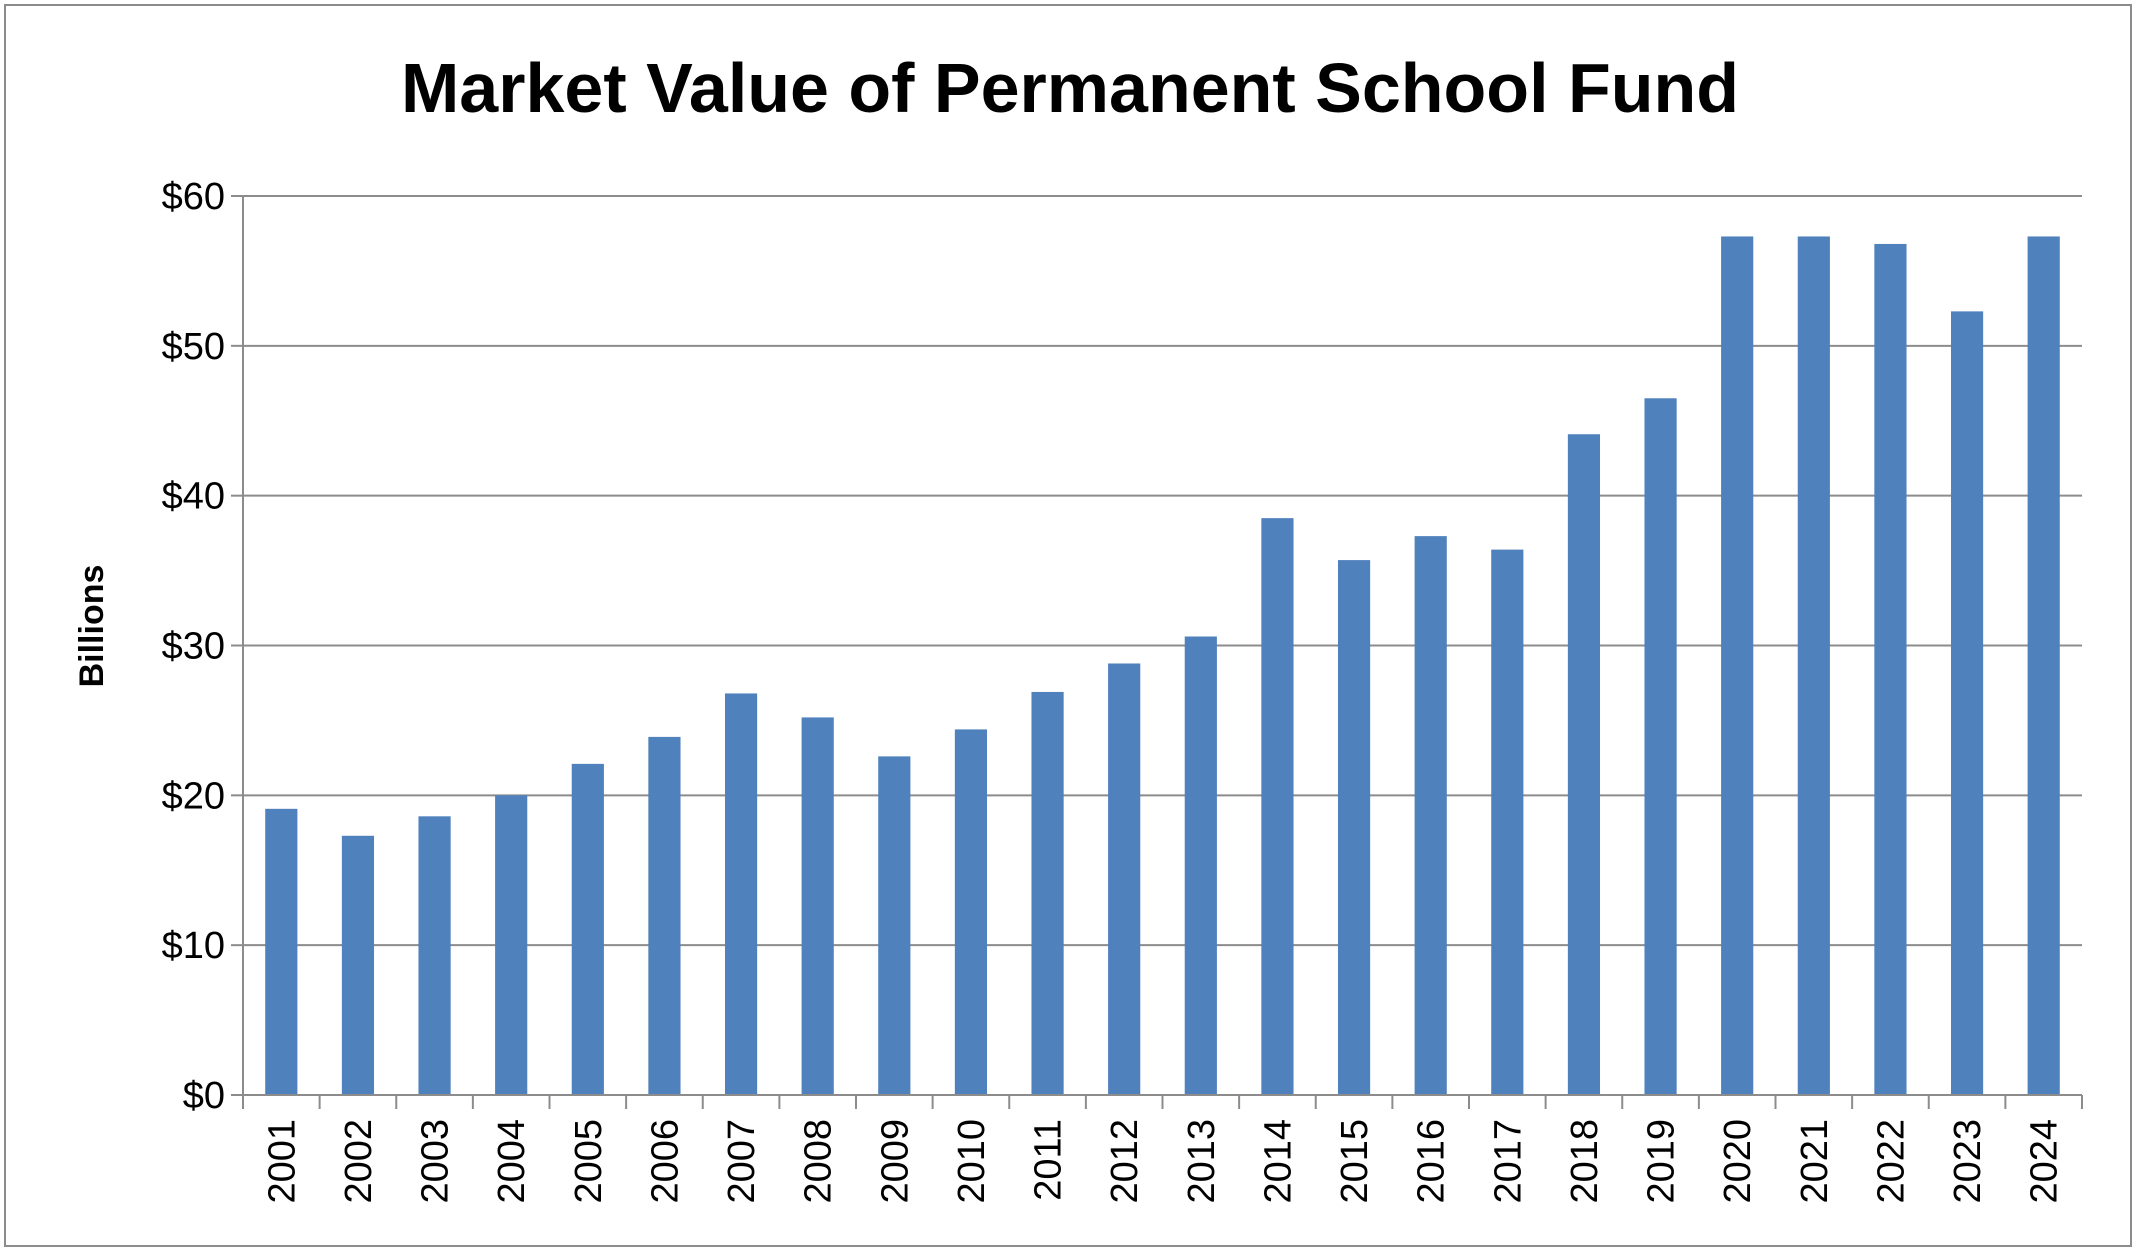  What do you see at coordinates (1660, 746) in the screenshot?
I see `bar-2019` at bounding box center [1660, 746].